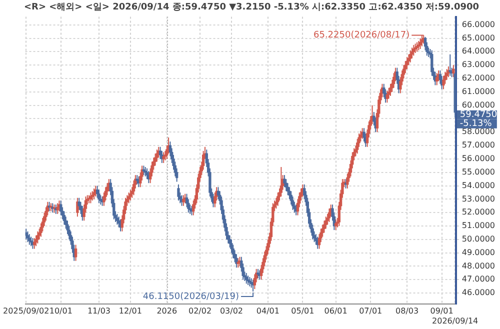 This screenshot has width=500, height=329. What do you see at coordinates (479, 65) in the screenshot?
I see `y-tick-label: 63.0000` at bounding box center [479, 65].